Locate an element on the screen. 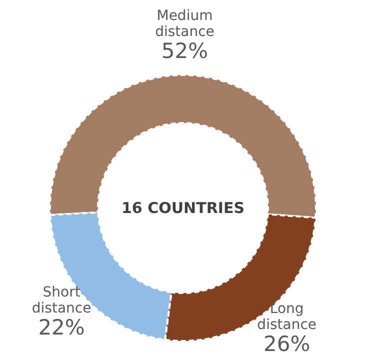 Image resolution: width=365 pixels, height=363 pixels. slice-label: Long distance is located at coordinates (286, 317).